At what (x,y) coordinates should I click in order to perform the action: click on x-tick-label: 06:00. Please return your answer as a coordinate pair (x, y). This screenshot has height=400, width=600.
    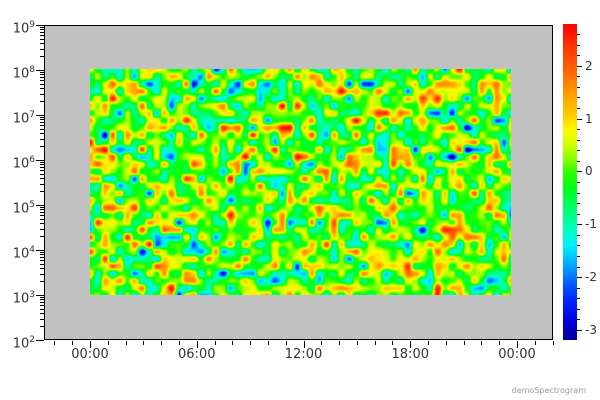
    Looking at the image, I should click on (197, 354).